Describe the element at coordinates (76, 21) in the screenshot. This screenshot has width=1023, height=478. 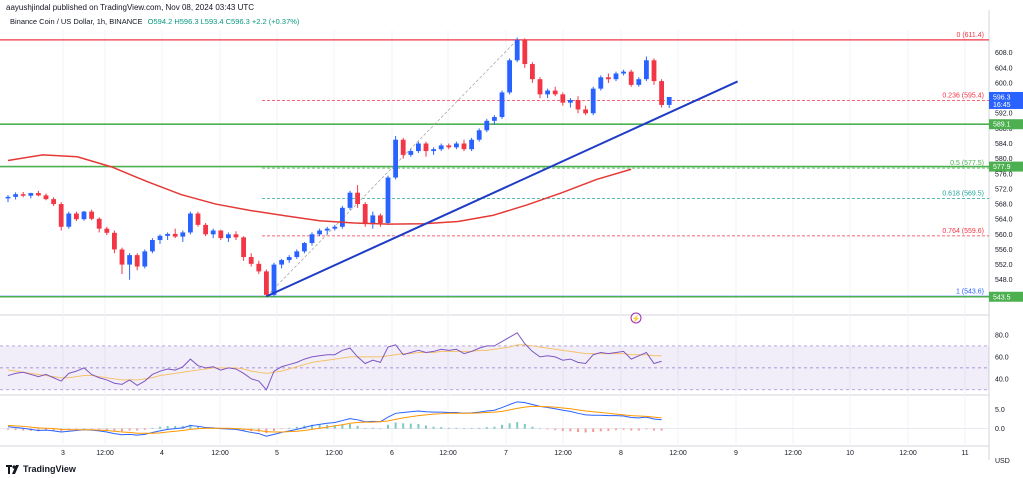
I see `symbol-label: Binance Coin / US Dollar, 1h, BINANCE` at that location.